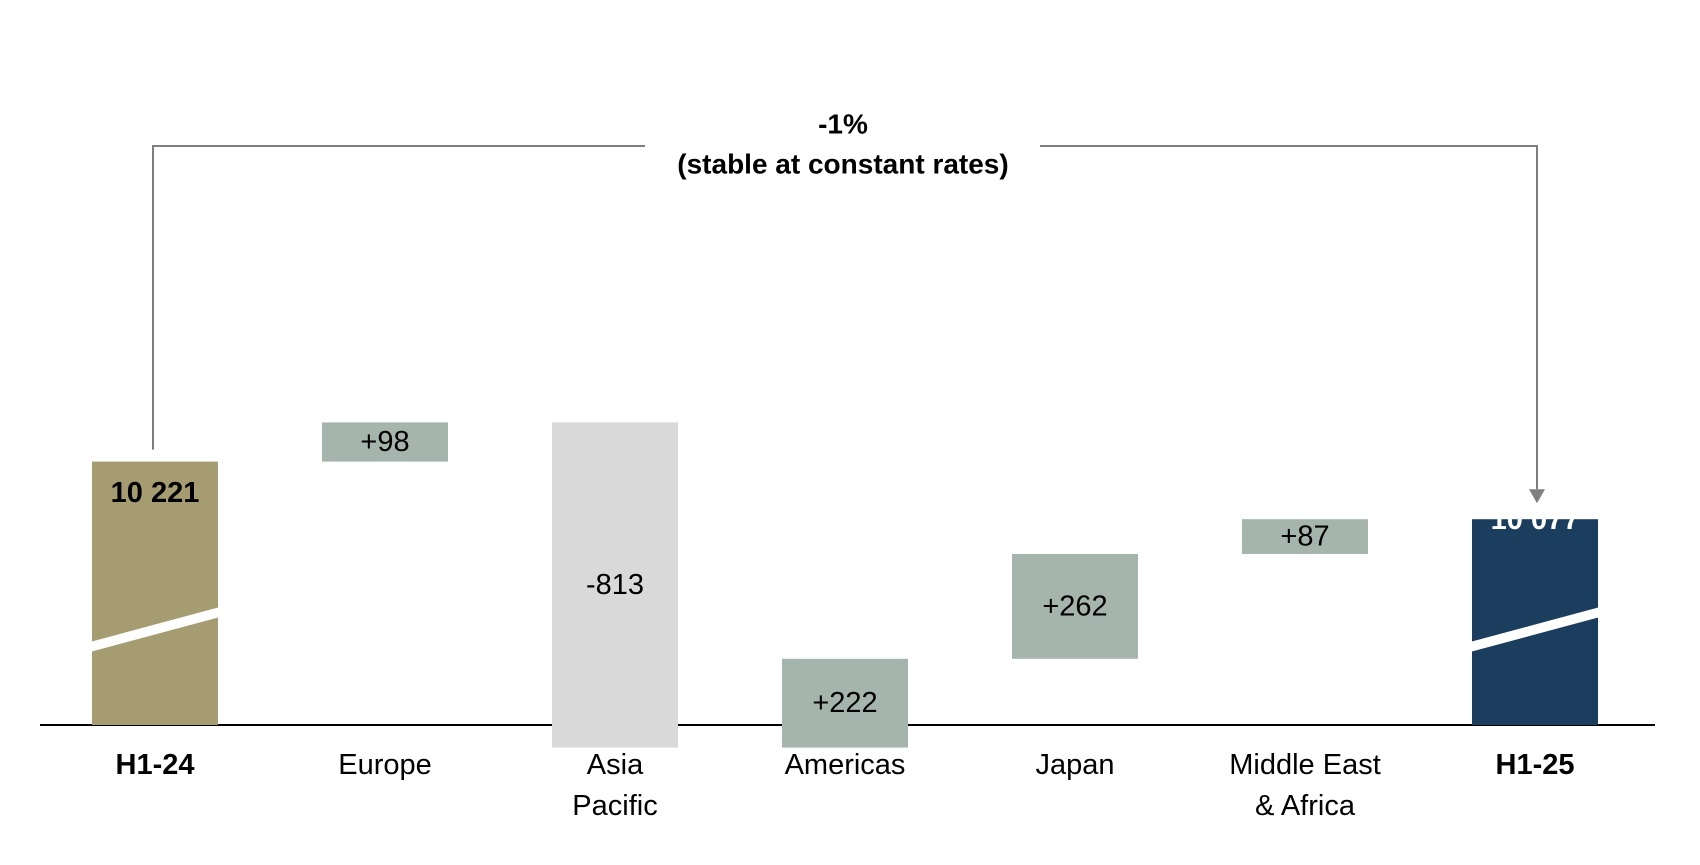 The width and height of the screenshot is (1700, 865). Describe the element at coordinates (398, 297) in the screenshot. I see `connector-line-left` at that location.